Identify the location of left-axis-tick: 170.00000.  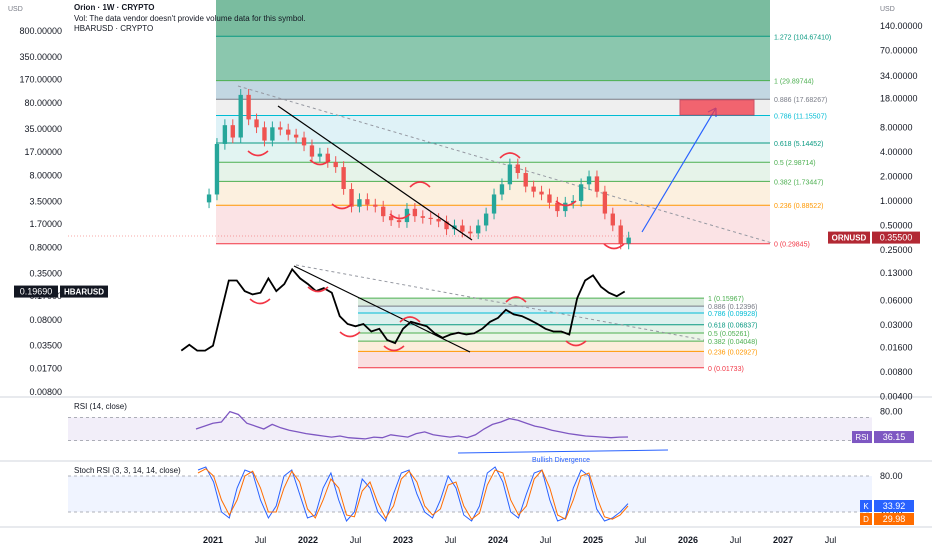
(40, 80).